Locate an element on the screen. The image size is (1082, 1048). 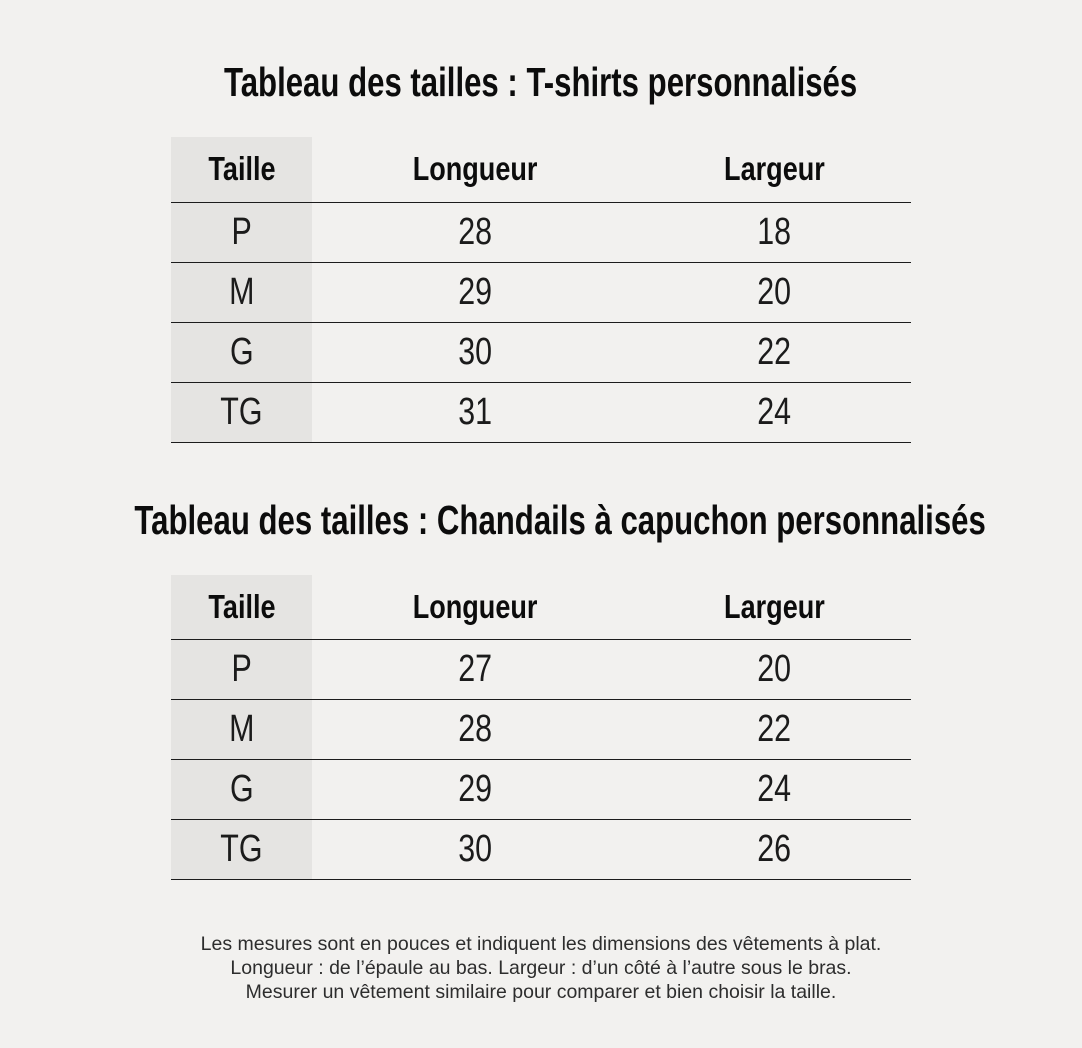
table-row: M 29 20 is located at coordinates (541, 292).